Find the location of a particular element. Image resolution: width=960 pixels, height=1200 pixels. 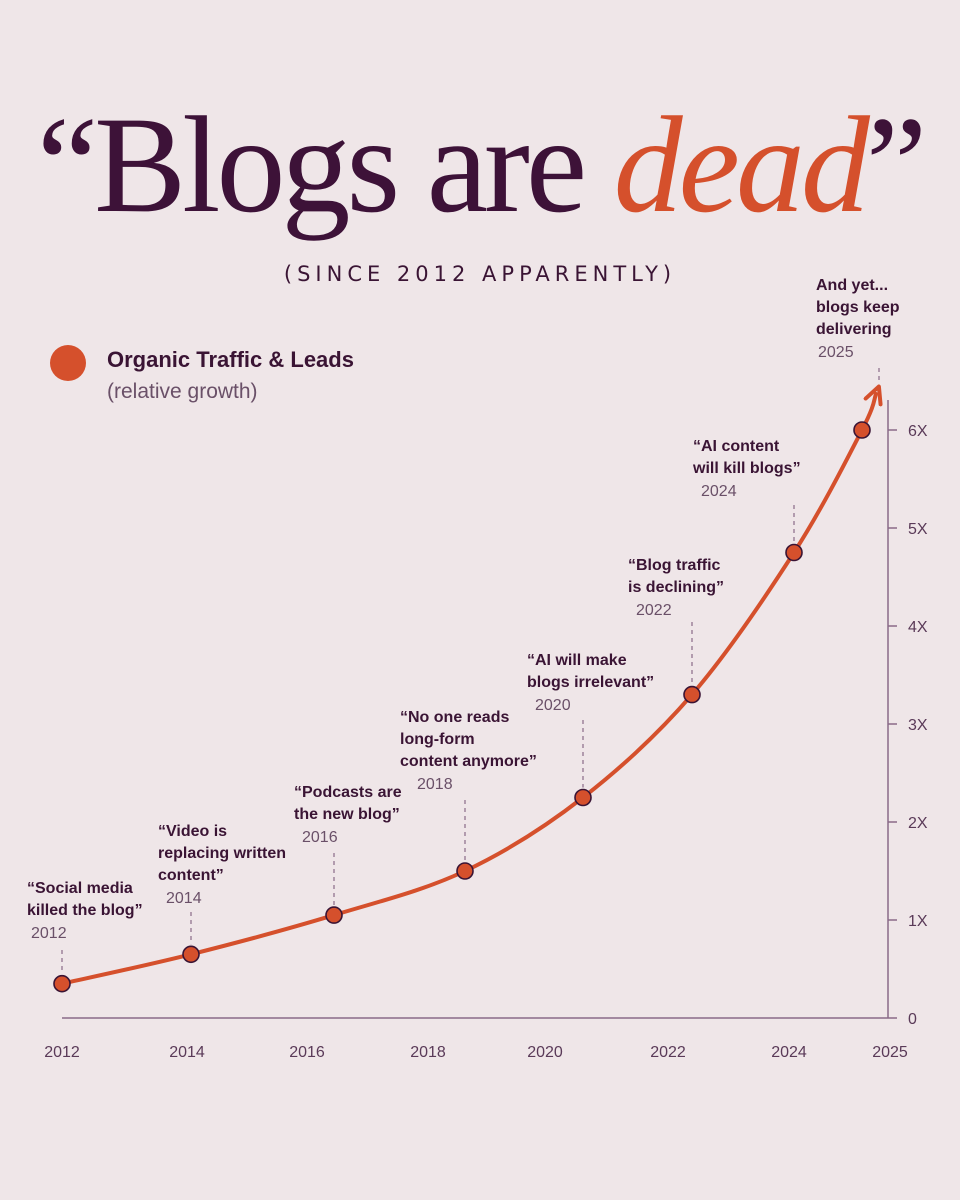

y-tick-label: 4X is located at coordinates (918, 627).